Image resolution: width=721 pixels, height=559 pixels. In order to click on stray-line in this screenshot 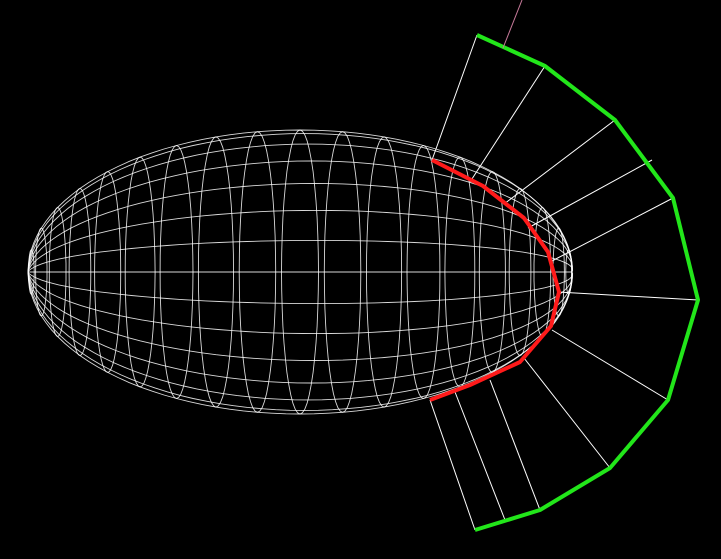, I will do `click(512, 24)`.